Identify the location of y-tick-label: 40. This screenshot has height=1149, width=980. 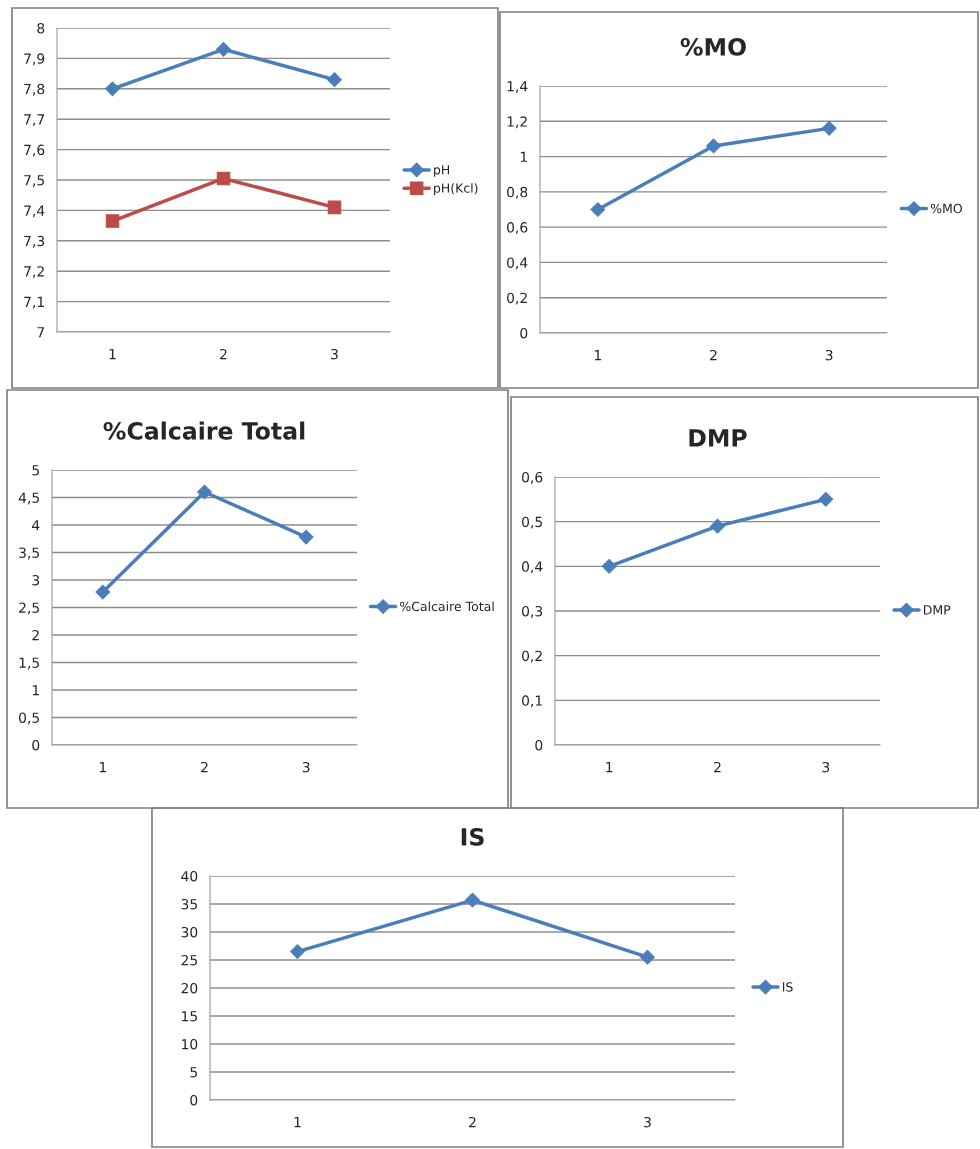
(189, 876).